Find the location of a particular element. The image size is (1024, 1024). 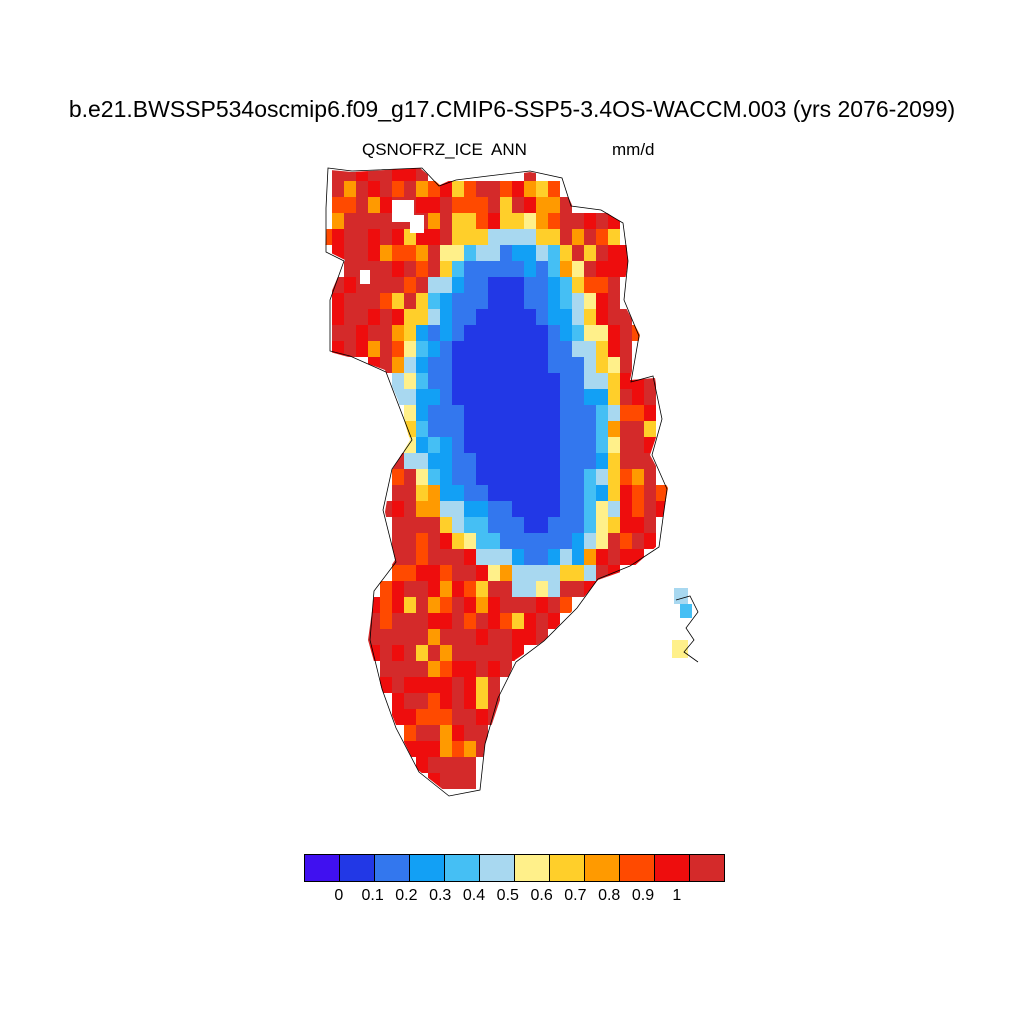

colorbar-swatch is located at coordinates (497, 868).